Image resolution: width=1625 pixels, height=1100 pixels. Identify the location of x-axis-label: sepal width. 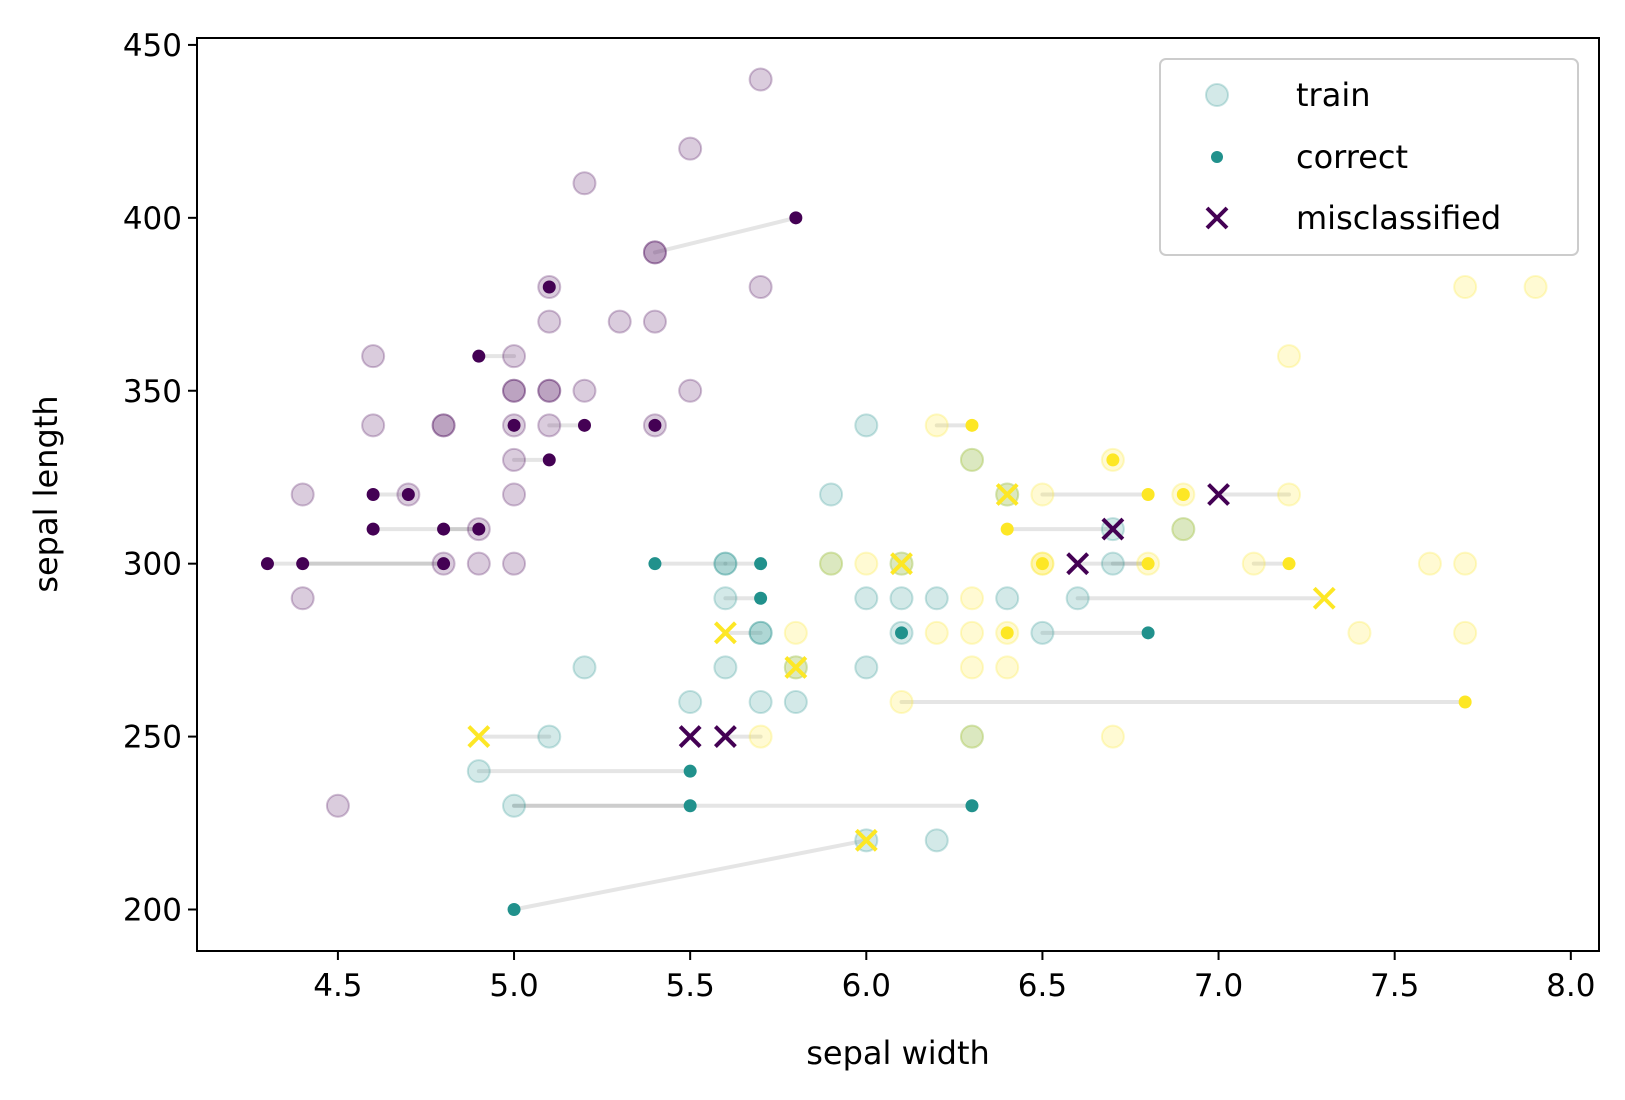
(898, 1053).